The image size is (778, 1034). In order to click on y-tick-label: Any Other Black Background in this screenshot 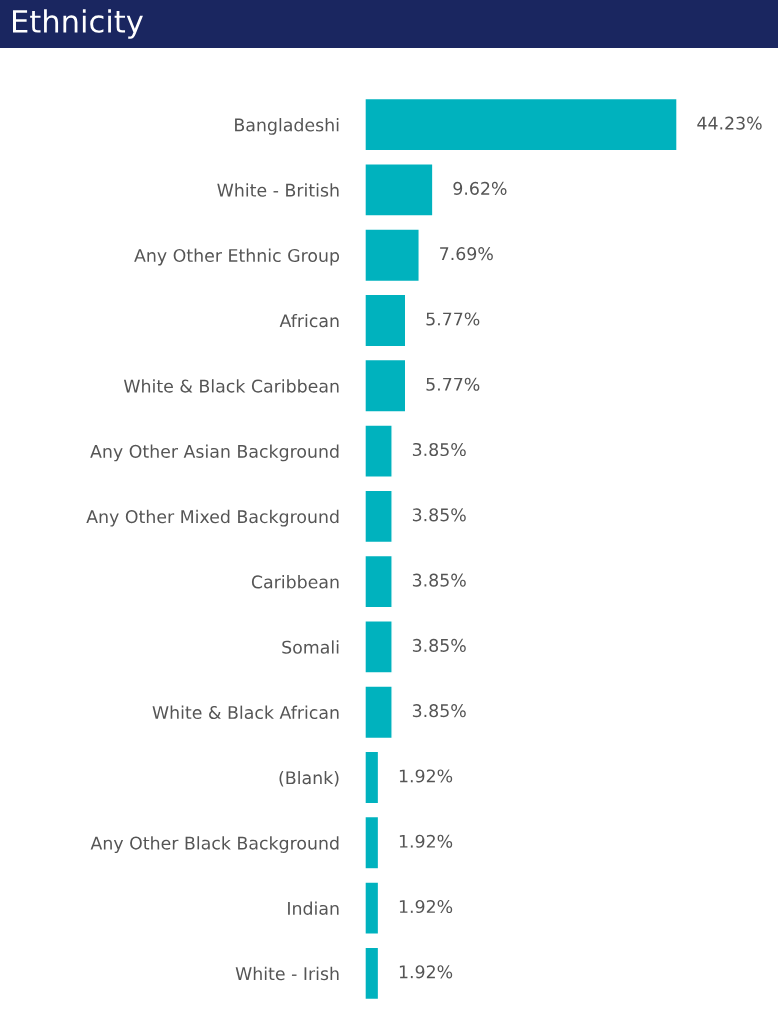, I will do `click(214, 844)`.